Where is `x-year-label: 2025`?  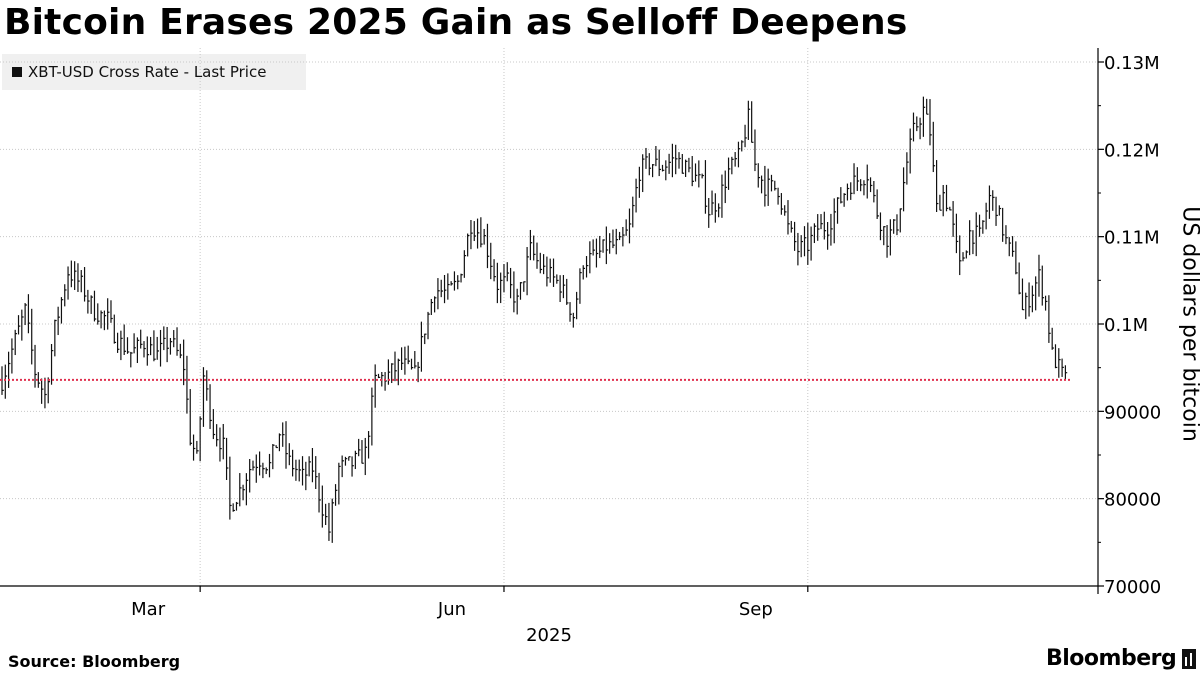
x-year-label: 2025 is located at coordinates (549, 635).